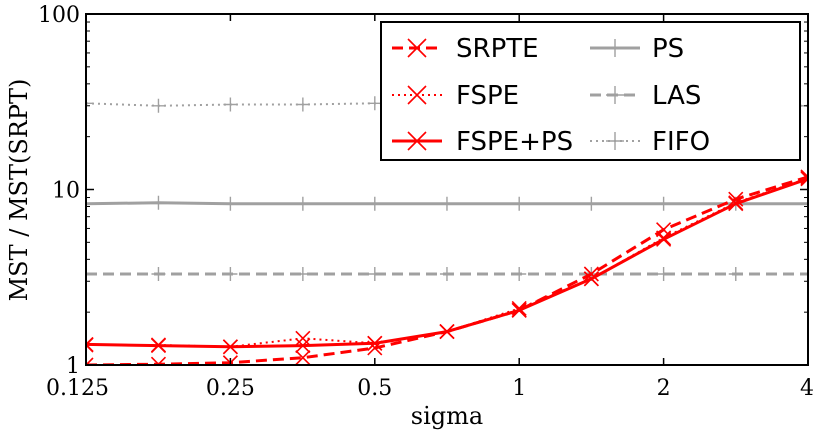  Describe the element at coordinates (519, 388) in the screenshot. I see `x-tick-label: 1` at that location.